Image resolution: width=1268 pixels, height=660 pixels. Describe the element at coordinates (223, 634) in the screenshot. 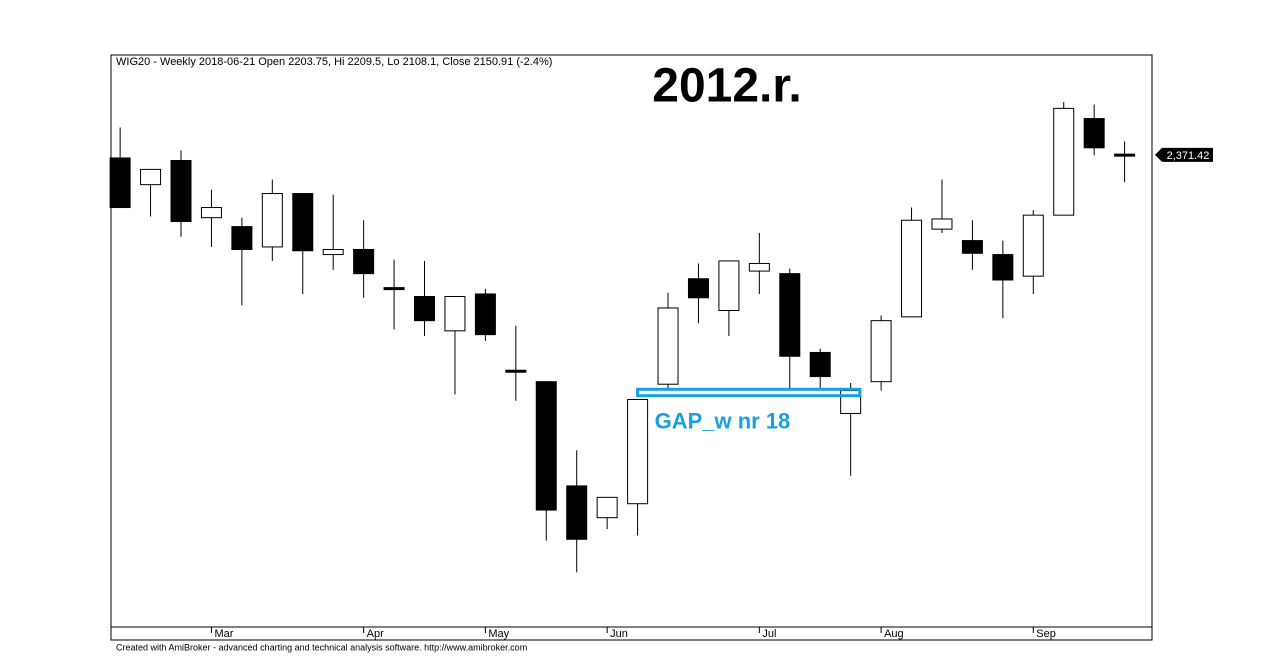

I see `x-tick-label: Mar` at that location.